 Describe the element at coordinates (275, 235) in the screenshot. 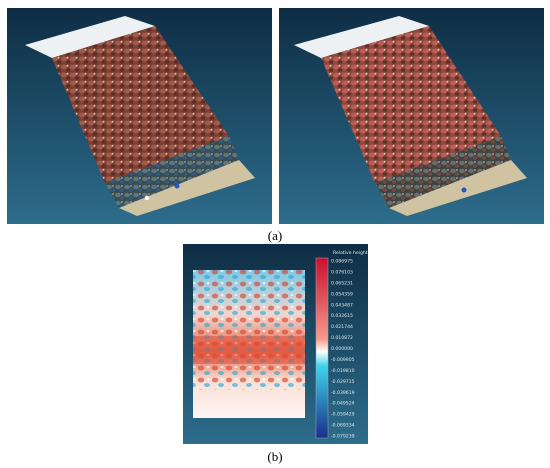

I see `caption-a: (a)` at that location.